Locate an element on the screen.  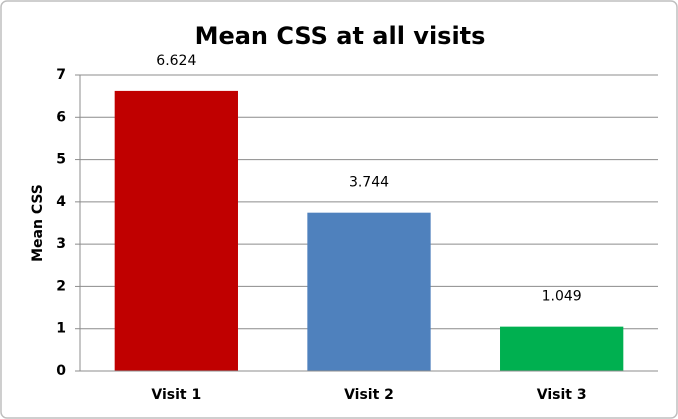
data-label: 1.049 is located at coordinates (562, 297).